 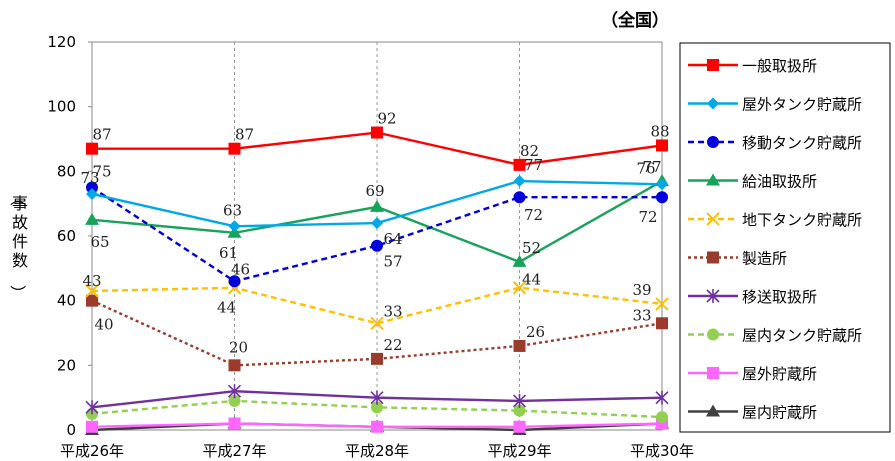 What do you see at coordinates (802, 336) in the screenshot?
I see `legend-label: 屋内タンク貯蔵所` at bounding box center [802, 336].